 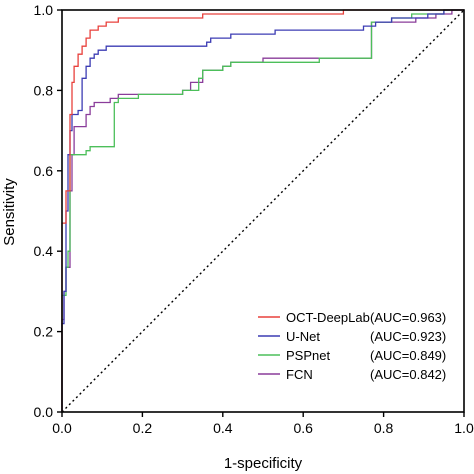 What do you see at coordinates (44, 251) in the screenshot?
I see `y-tick-label: 0.4` at bounding box center [44, 251].